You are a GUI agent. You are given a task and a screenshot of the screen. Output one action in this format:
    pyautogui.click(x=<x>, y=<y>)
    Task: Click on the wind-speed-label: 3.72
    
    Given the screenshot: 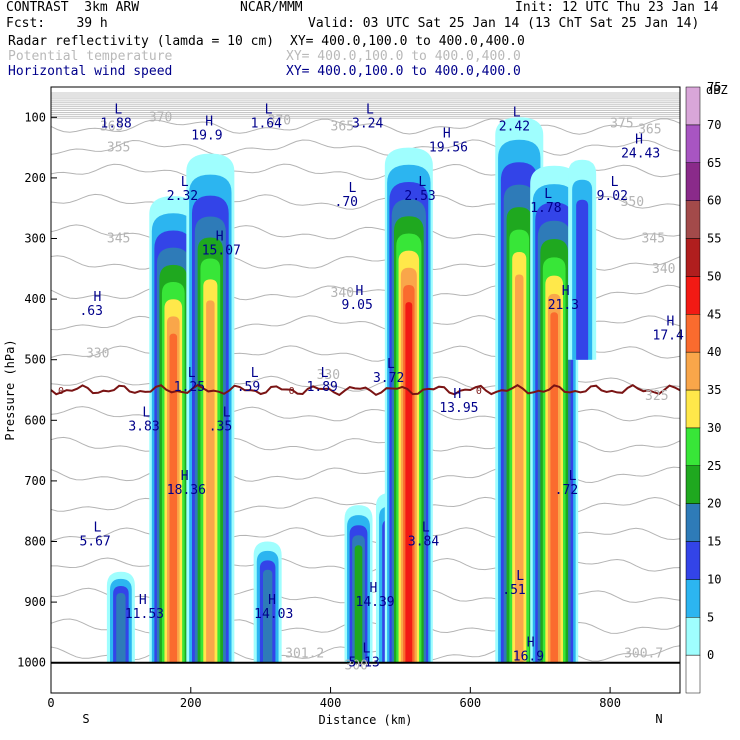 What is the action you would take?
    pyautogui.click(x=388, y=378)
    